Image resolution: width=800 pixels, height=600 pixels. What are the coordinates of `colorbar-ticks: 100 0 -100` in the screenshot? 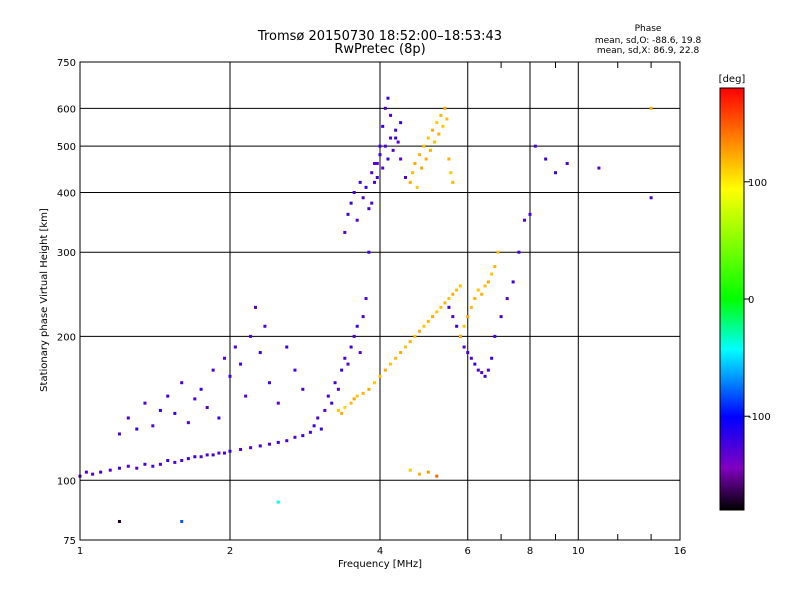 It's located at (757, 300).